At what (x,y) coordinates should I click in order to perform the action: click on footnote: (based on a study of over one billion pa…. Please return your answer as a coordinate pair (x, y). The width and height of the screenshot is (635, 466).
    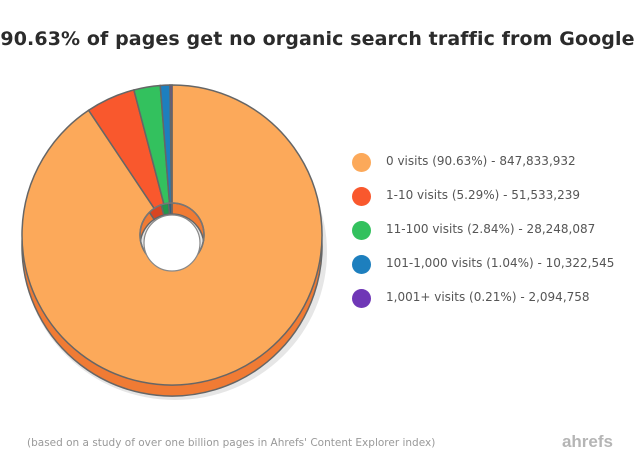
    Looking at the image, I should click on (231, 443).